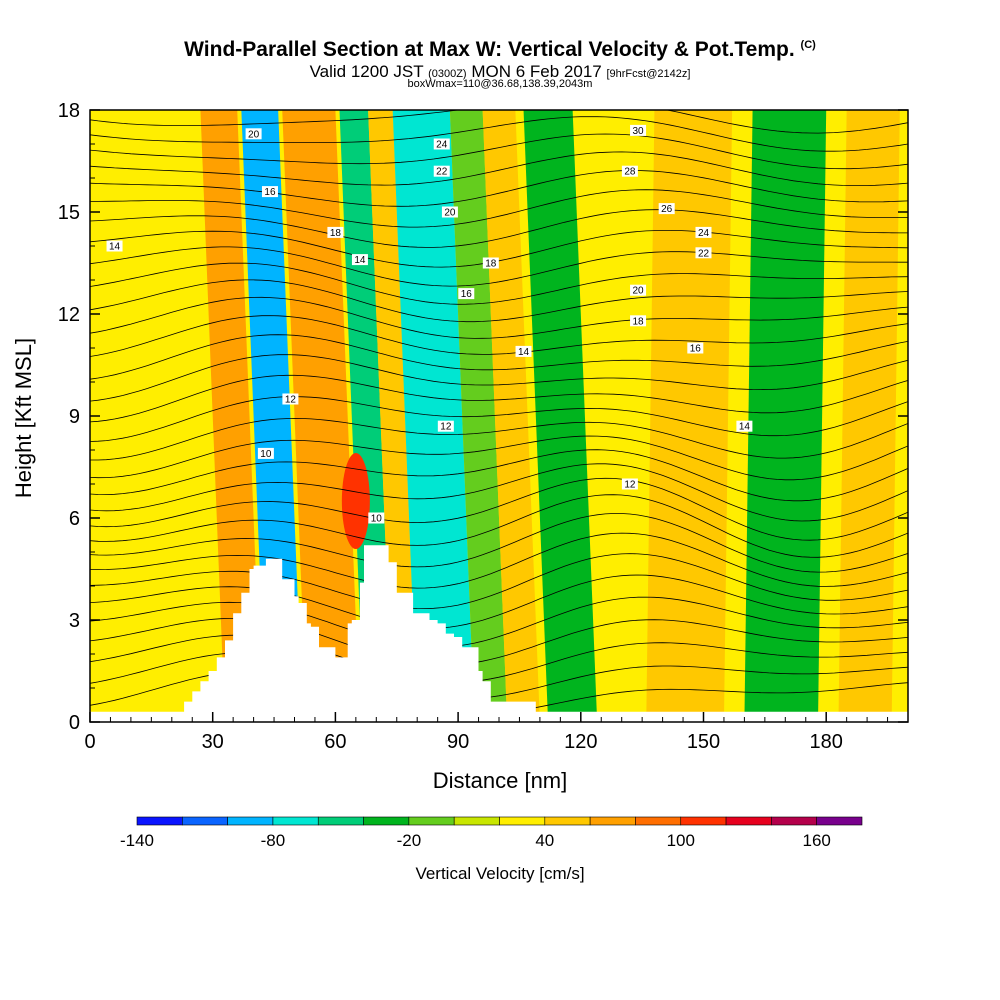  Describe the element at coordinates (491, 833) in the screenshot. I see `colorbar: -140 -80 -20 40 100 160` at that location.